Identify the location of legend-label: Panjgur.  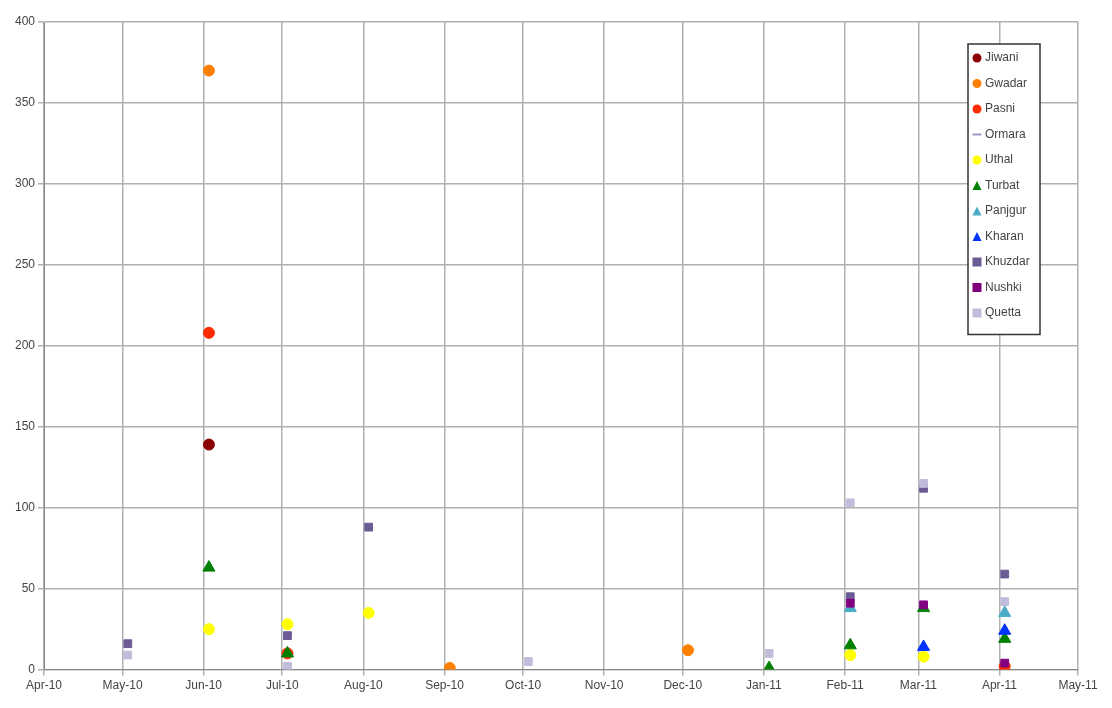
(1006, 210).